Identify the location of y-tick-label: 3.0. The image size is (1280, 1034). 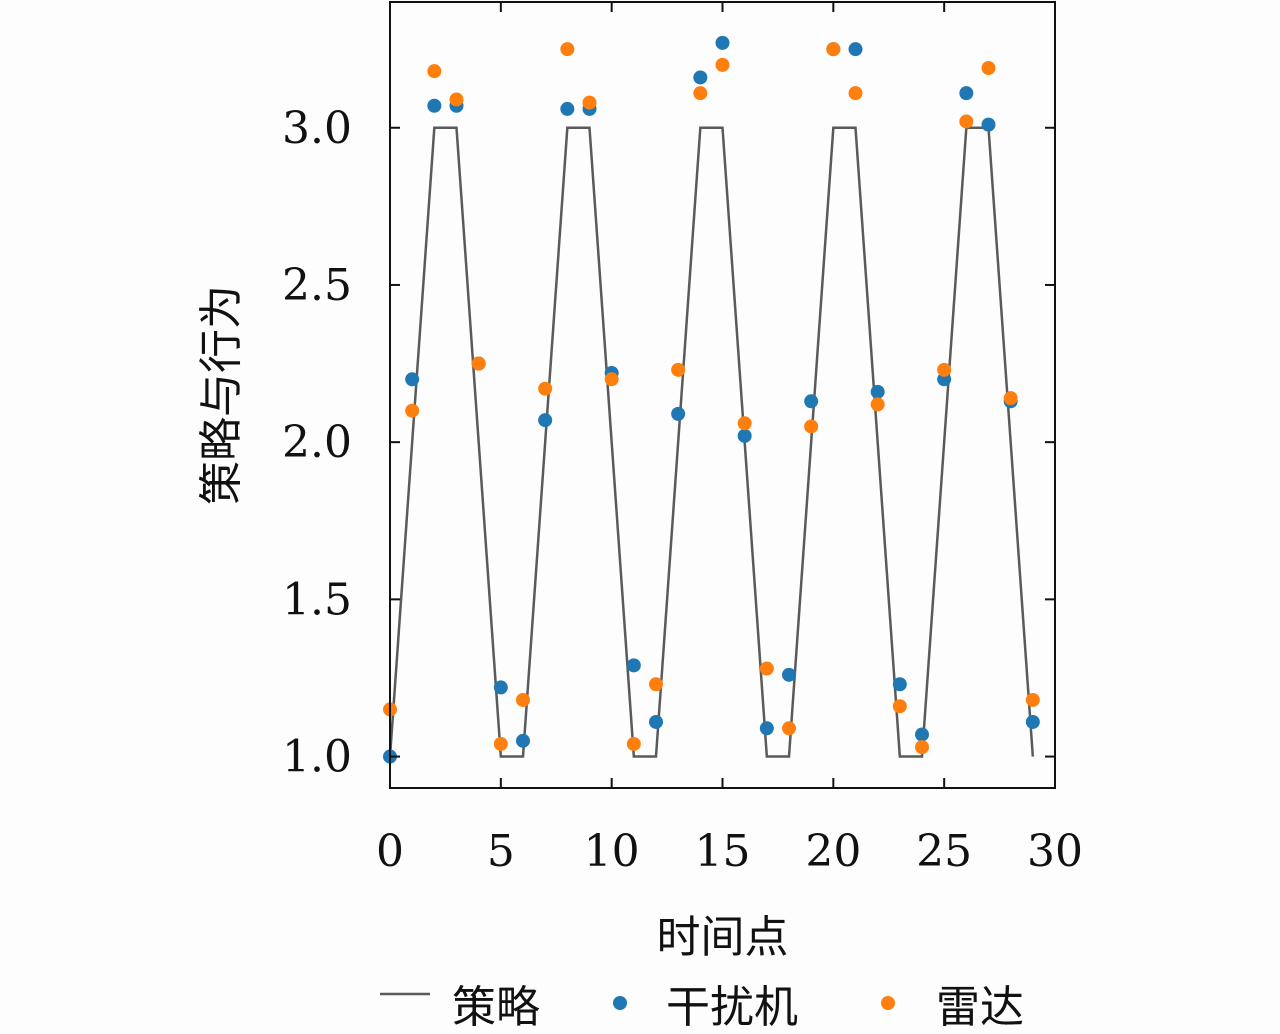
(317, 128).